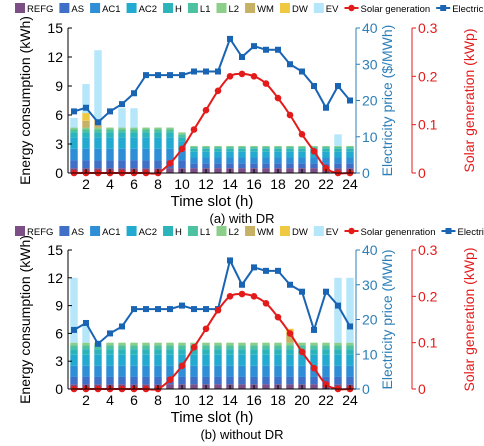 The height and width of the screenshot is (446, 484). What do you see at coordinates (192, 231) in the screenshot?
I see `legend-swatch-l1` at bounding box center [192, 231].